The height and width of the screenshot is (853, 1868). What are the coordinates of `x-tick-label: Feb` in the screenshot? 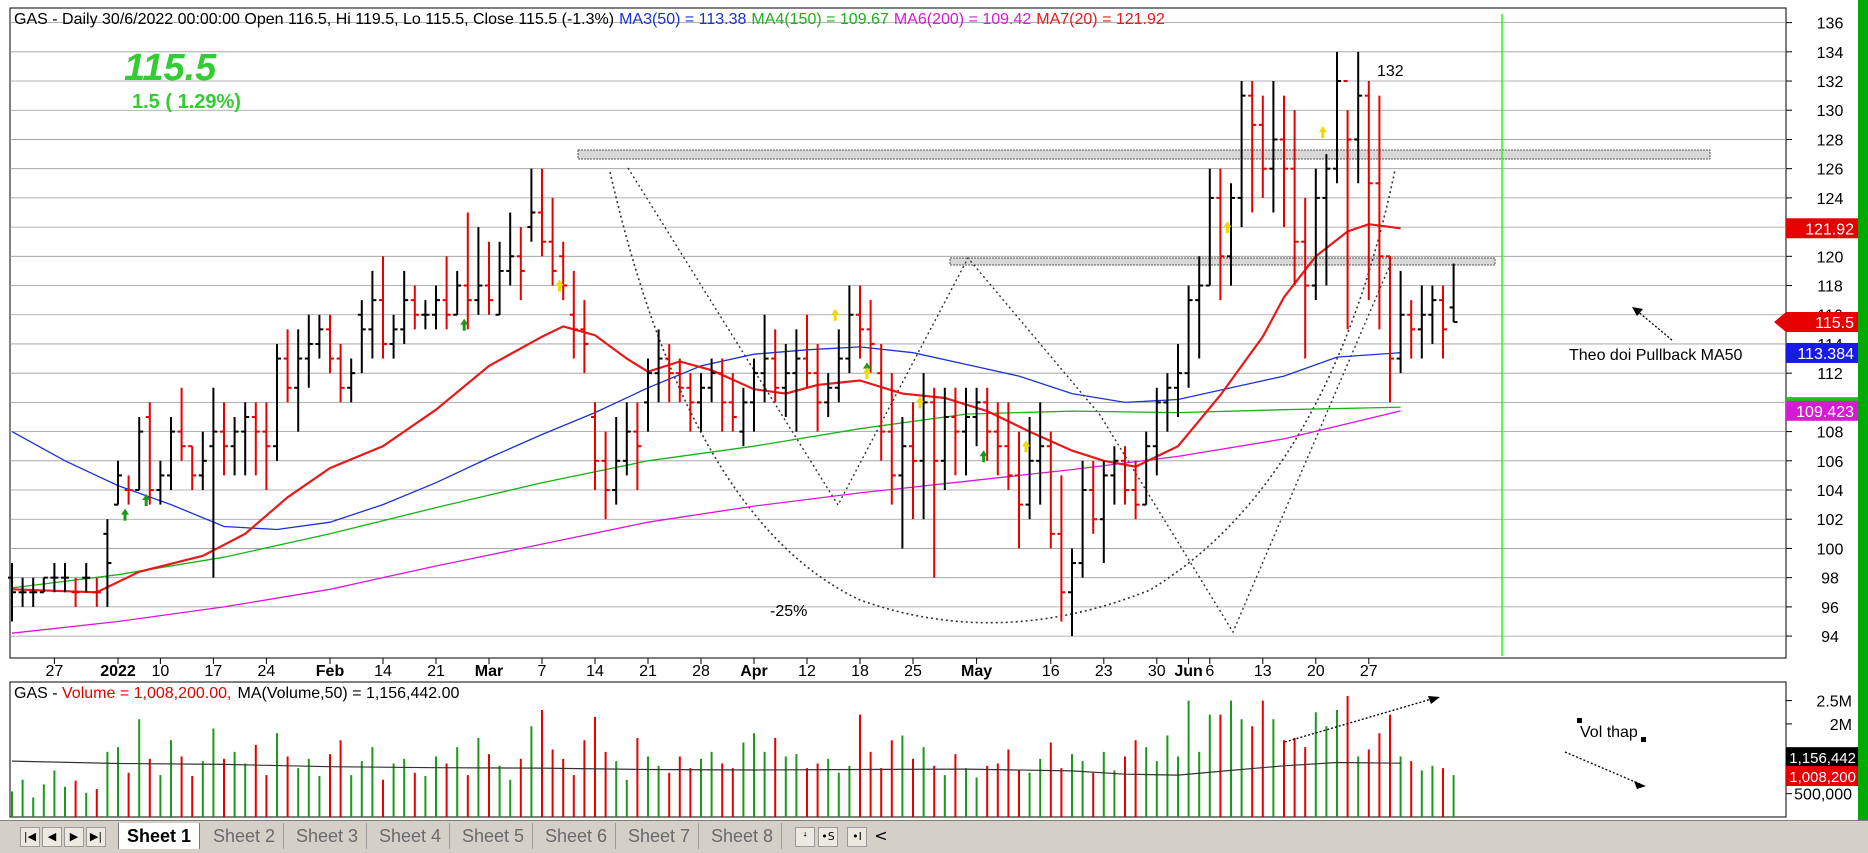 It's located at (330, 671).